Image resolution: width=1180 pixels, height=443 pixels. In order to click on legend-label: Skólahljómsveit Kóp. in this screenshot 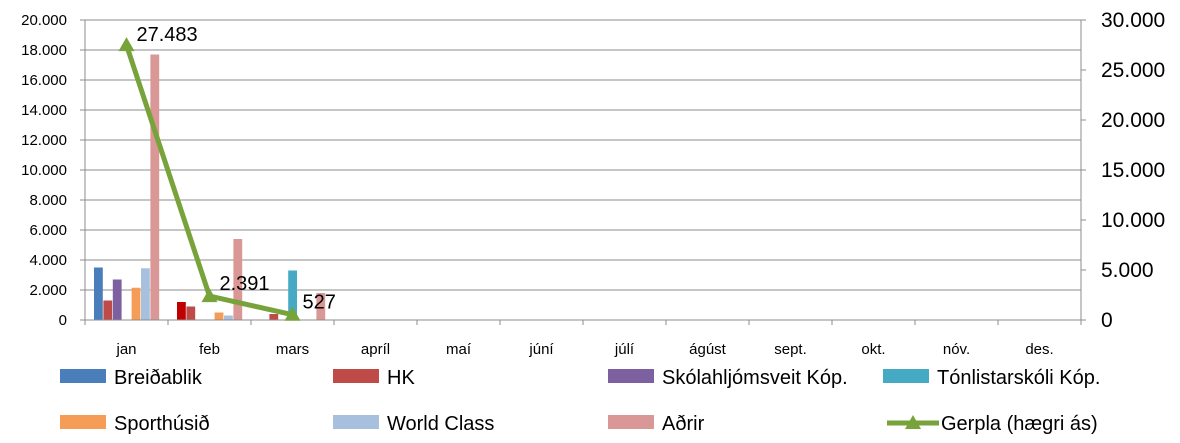, I will do `click(755, 378)`.